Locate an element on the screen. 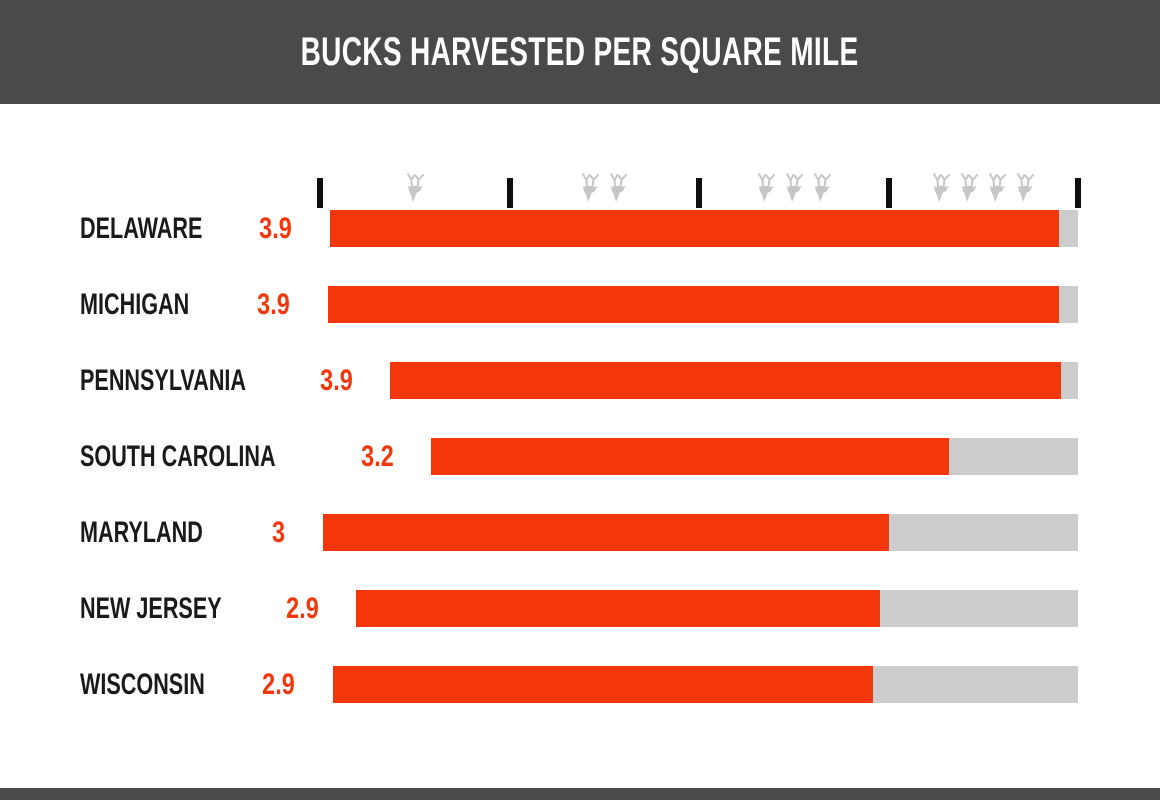 The width and height of the screenshot is (1160, 800). table-row: WISCONSIN 2.9 is located at coordinates (580, 684).